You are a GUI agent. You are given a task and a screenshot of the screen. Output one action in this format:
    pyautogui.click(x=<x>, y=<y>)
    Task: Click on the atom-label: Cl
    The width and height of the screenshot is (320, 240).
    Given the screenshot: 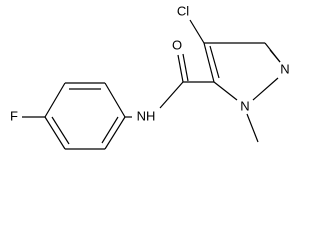 What is the action you would take?
    pyautogui.click(x=183, y=10)
    